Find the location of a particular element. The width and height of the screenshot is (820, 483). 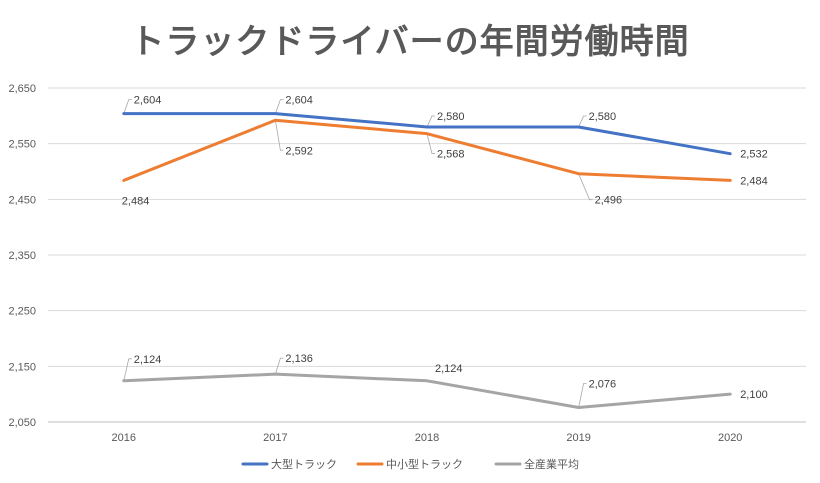

data-label: 2,592 is located at coordinates (299, 151).